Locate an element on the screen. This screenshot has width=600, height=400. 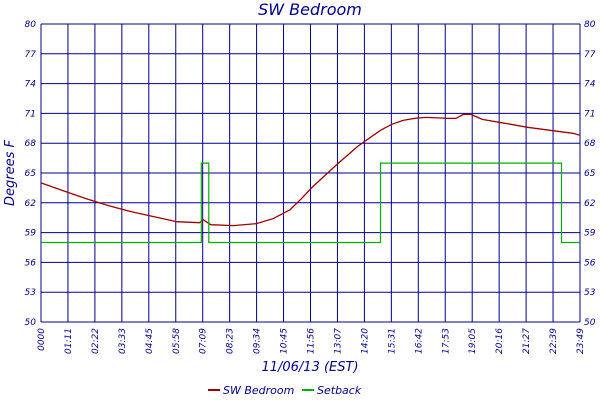
y-axis-label: Degrees F is located at coordinates (10, 172).